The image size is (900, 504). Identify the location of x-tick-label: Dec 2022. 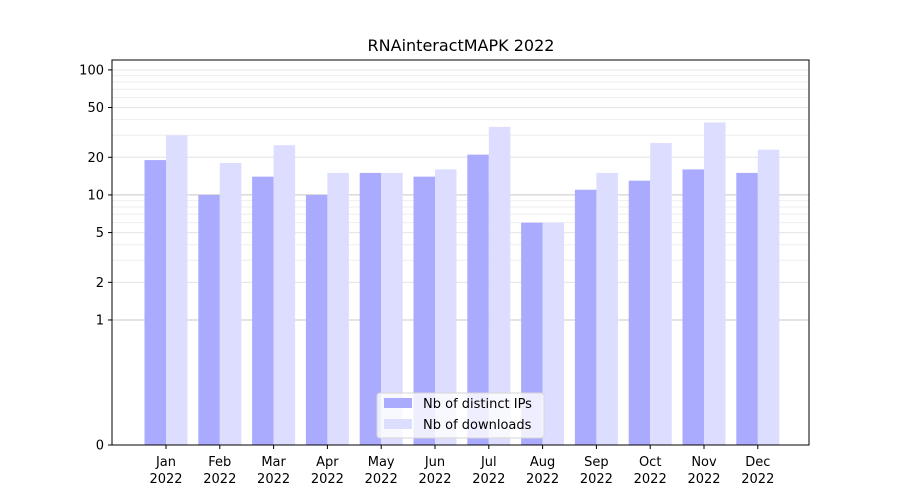
(757, 471).